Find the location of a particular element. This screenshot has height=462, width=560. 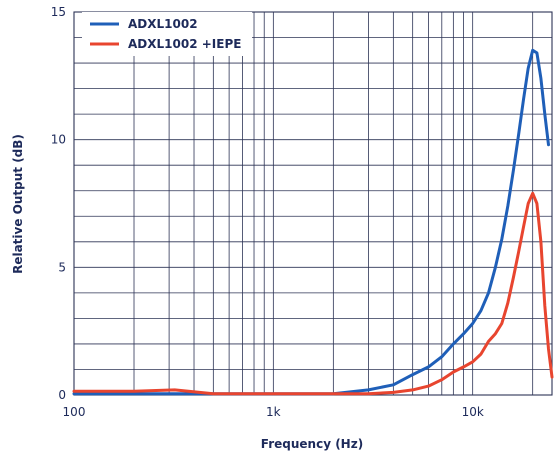

x-axis-label: Frequency (Hz) is located at coordinates (312, 444).